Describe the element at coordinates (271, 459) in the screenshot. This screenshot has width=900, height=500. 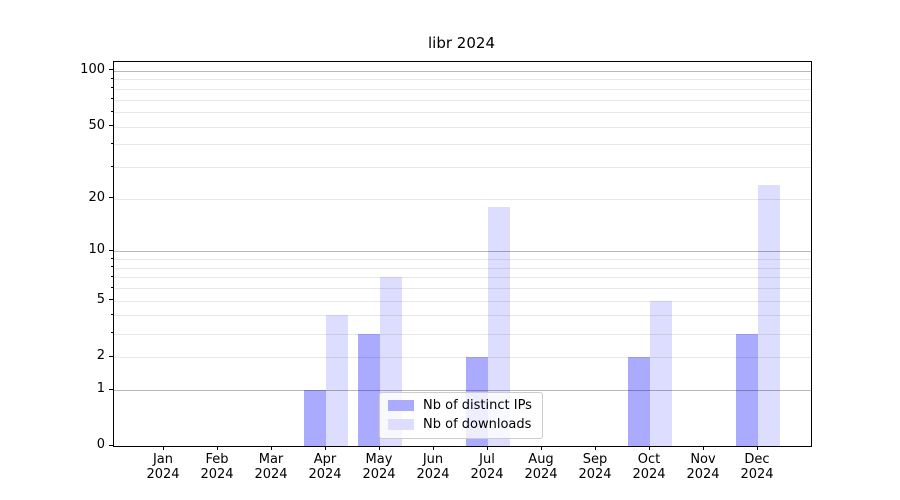
I see `x-tick-month-mar: Mar` at that location.